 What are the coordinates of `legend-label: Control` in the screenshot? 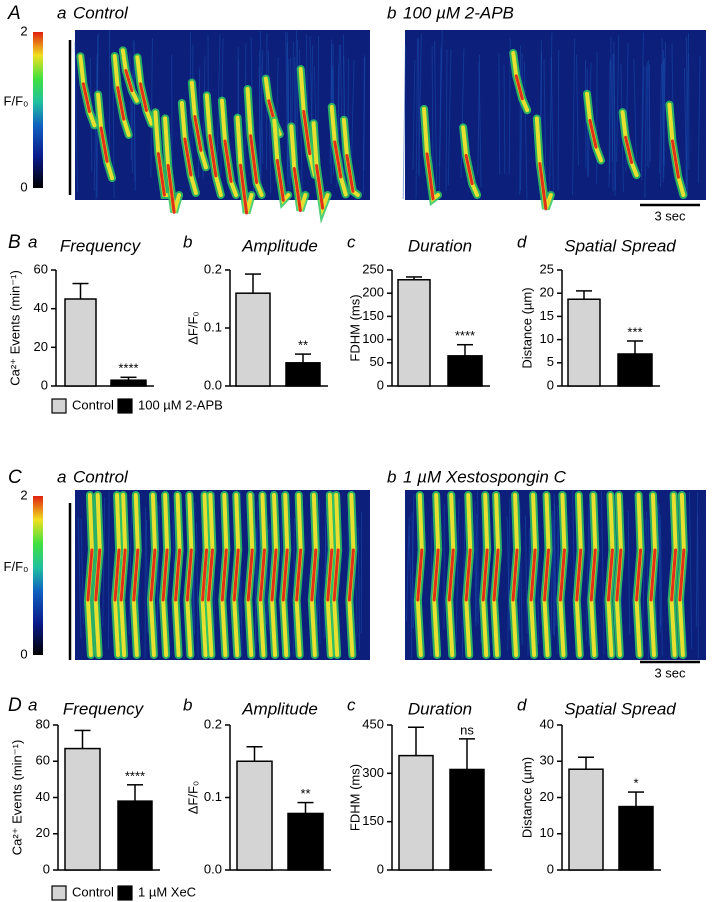 It's located at (93, 891).